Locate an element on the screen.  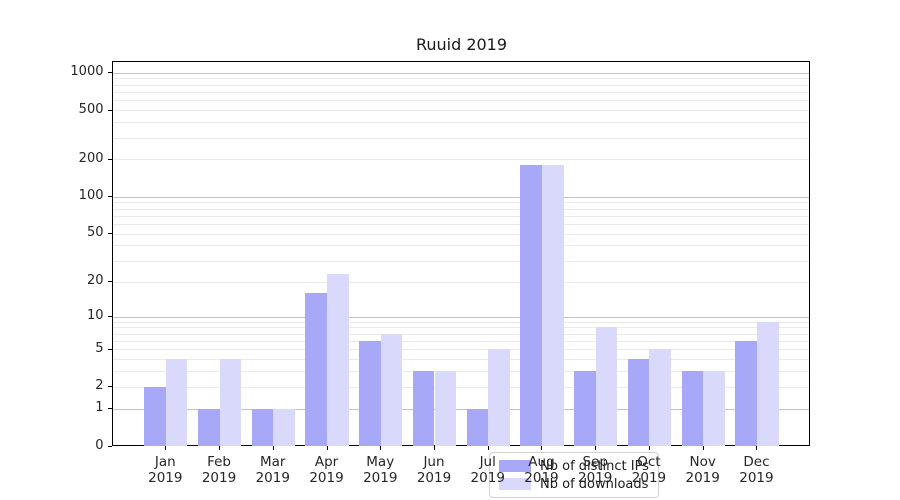
bar-downloads-aug is located at coordinates (552, 306).